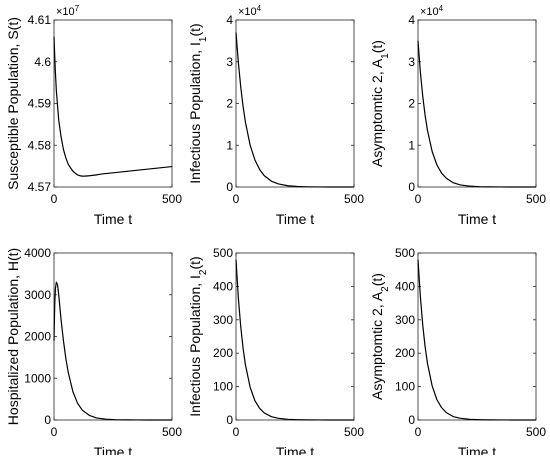 The image size is (550, 460). What do you see at coordinates (198, 336) in the screenshot?
I see `y-axis-label: Infectious Population, I2(t)` at bounding box center [198, 336].